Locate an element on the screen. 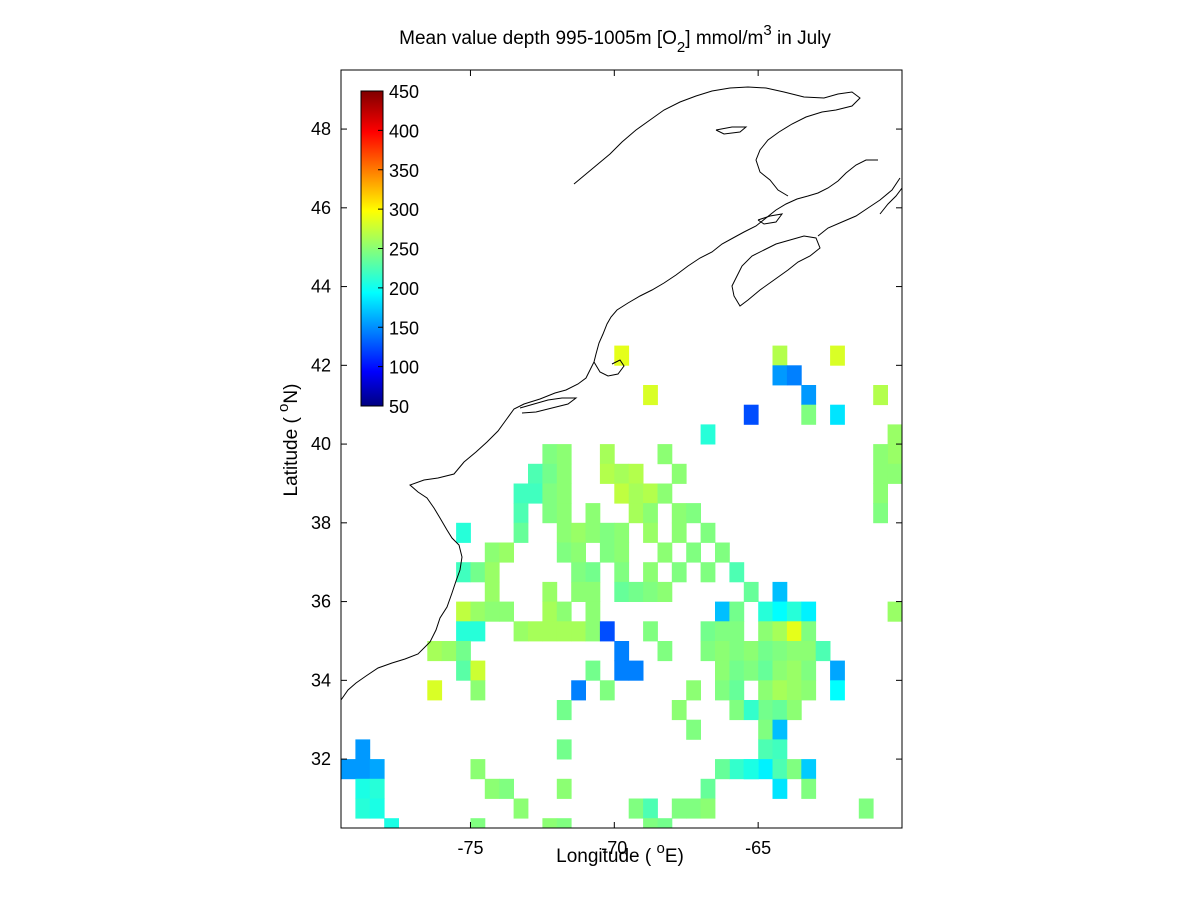  colorbar-tick-label: 250 is located at coordinates (404, 250).